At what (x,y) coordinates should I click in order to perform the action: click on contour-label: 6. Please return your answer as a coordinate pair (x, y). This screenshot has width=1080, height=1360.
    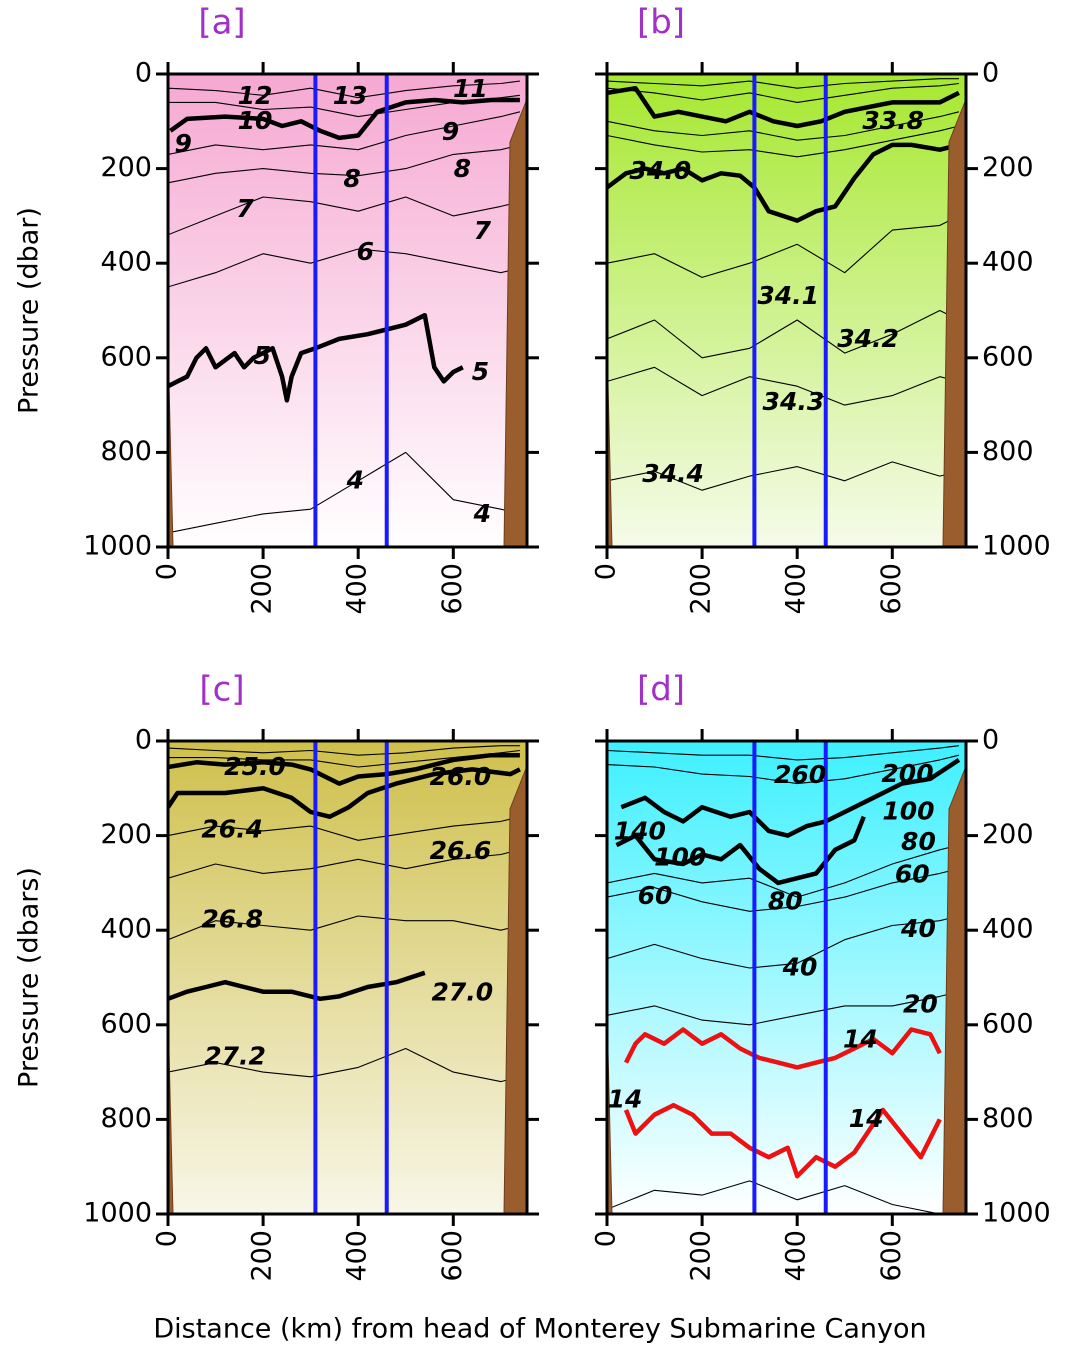
    Looking at the image, I should click on (365, 251).